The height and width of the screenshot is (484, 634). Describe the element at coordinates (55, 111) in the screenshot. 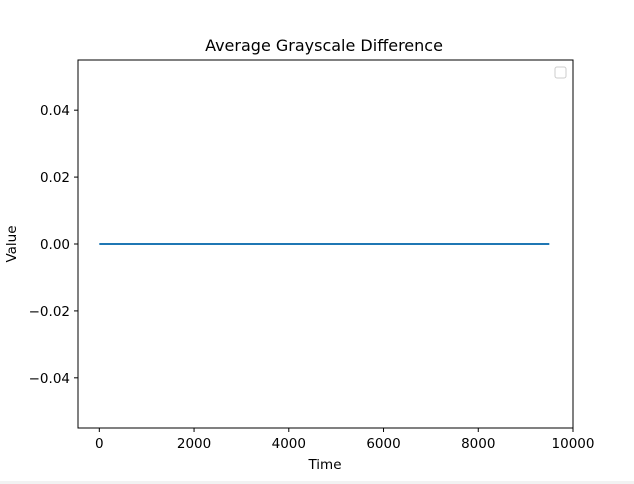

I see `y-tick-label: 0.04` at that location.